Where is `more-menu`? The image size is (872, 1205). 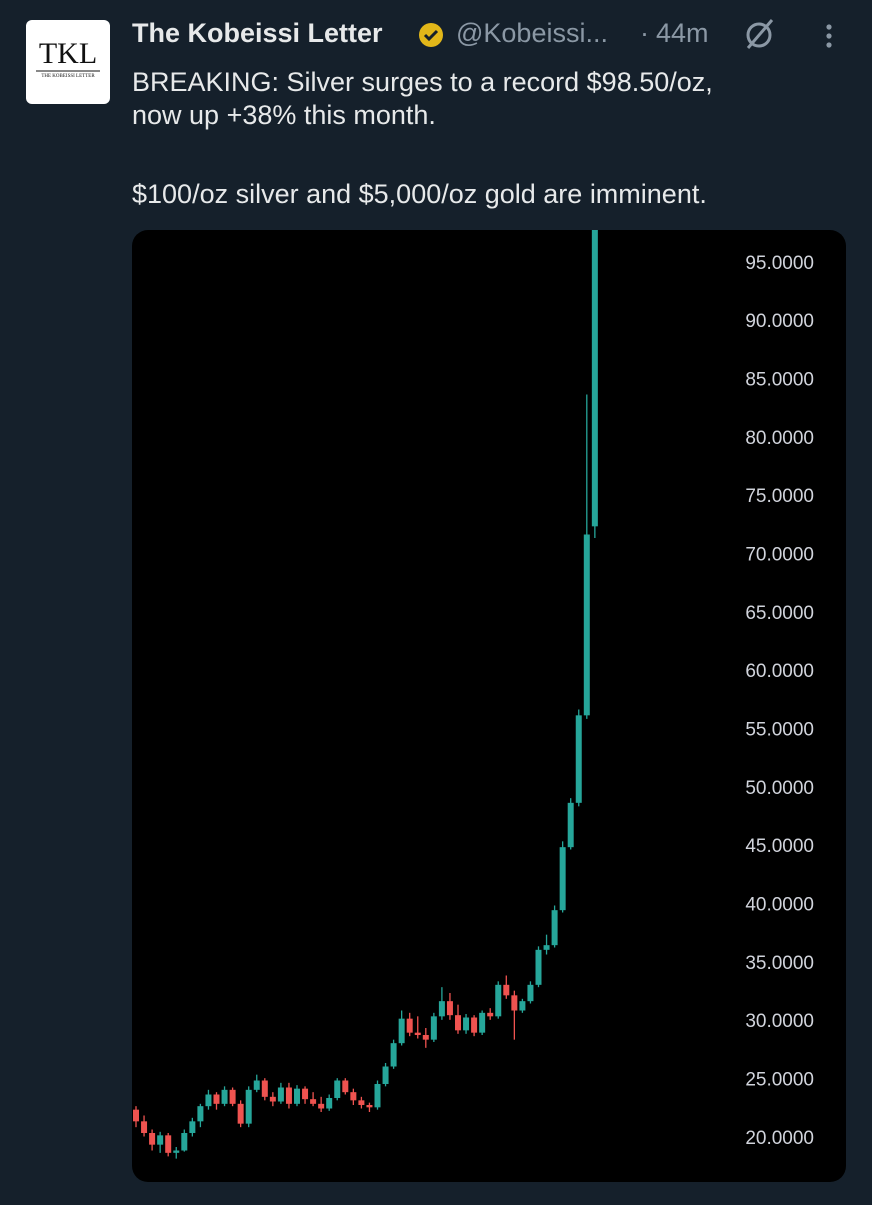 more-menu is located at coordinates (829, 36).